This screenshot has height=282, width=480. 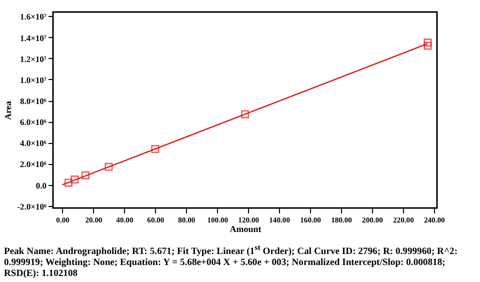 I want to click on y-tick-label: 1.4×10⁷, so click(x=33, y=37).